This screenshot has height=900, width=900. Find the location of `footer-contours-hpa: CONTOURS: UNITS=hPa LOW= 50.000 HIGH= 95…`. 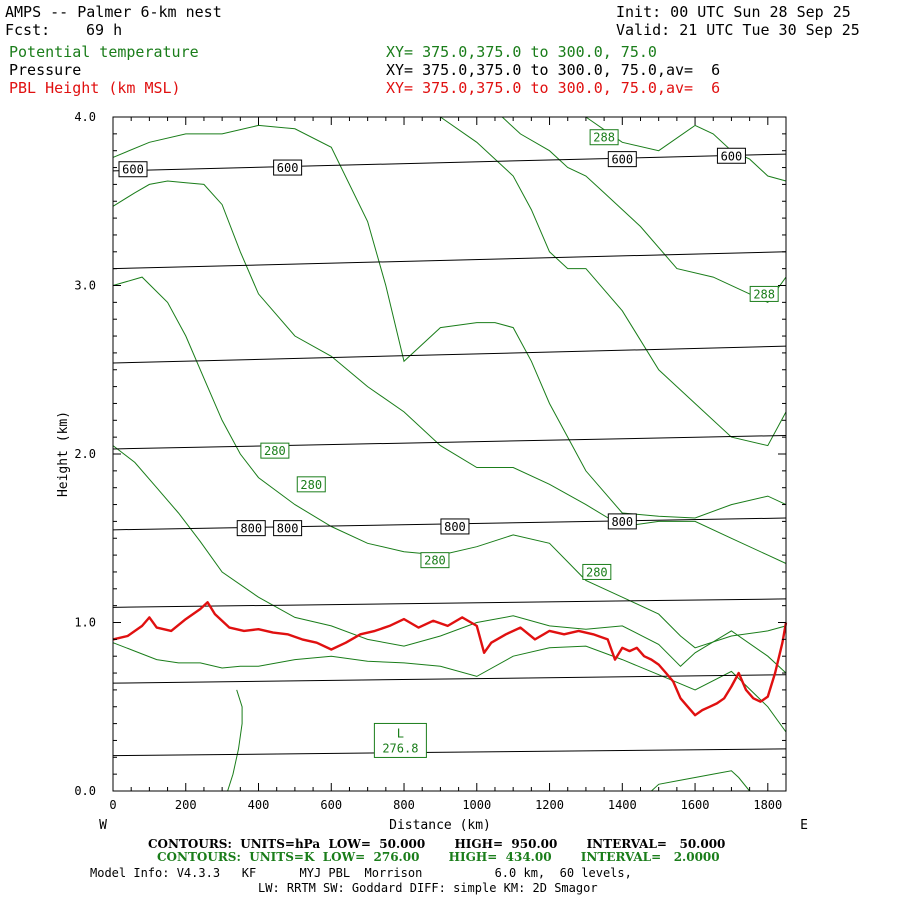

footer-contours-hpa: CONTOURS: UNITS=hPa LOW= 50.000 HIGH= 95… is located at coordinates (437, 844).